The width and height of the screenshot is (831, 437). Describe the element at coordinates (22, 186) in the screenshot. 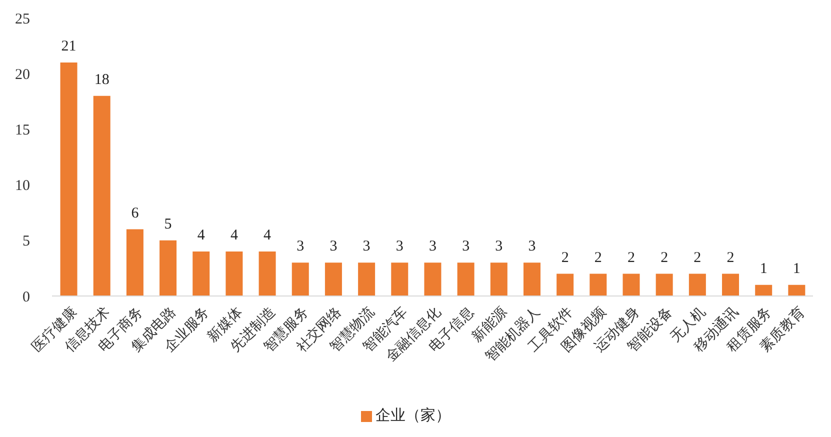

I see `y-tick-label: 10` at that location.